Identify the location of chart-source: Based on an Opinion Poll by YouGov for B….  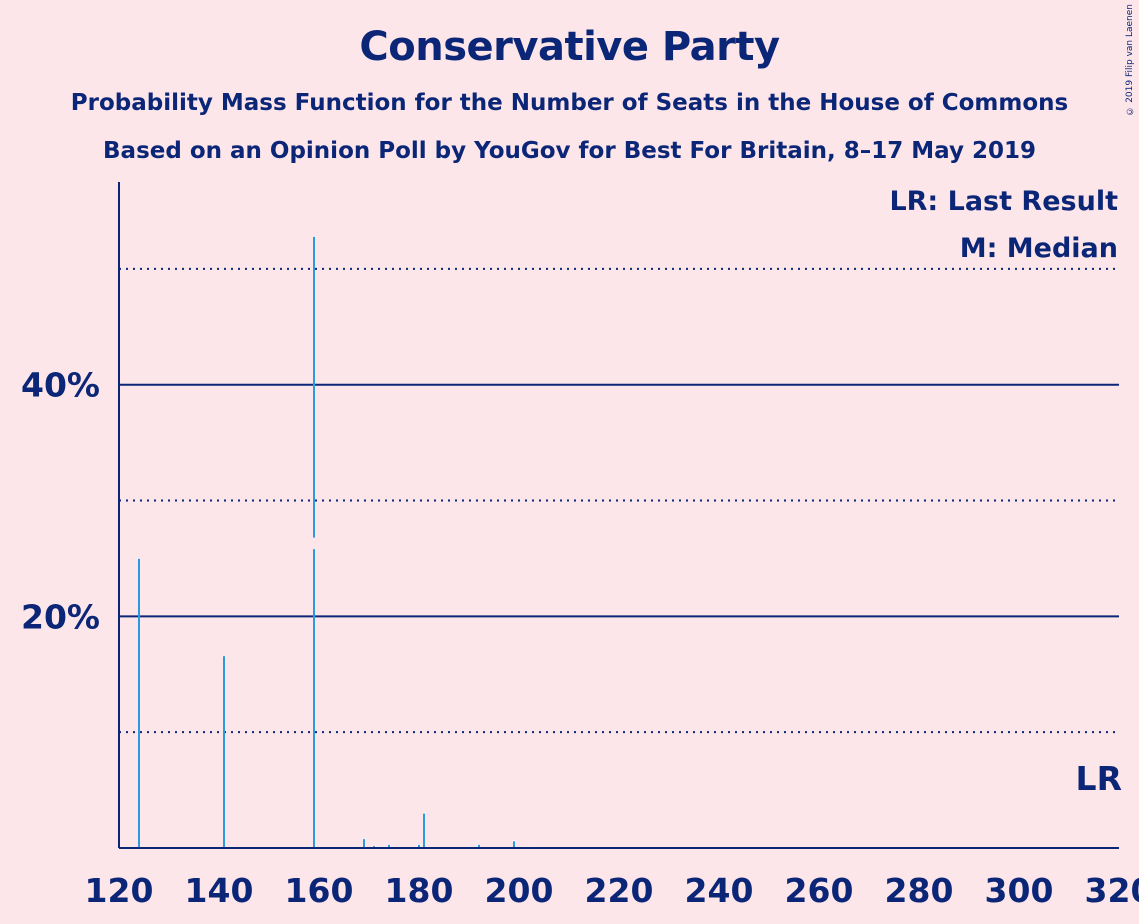
(569, 151).